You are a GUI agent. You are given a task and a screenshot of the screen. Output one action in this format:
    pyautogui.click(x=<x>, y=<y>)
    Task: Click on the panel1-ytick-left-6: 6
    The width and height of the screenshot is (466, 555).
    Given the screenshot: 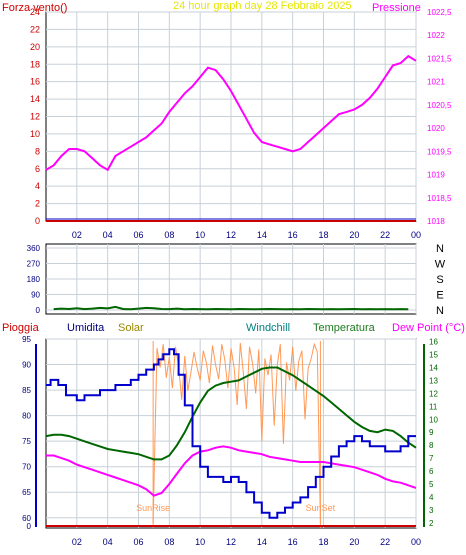 What is the action you would take?
    pyautogui.click(x=37, y=169)
    